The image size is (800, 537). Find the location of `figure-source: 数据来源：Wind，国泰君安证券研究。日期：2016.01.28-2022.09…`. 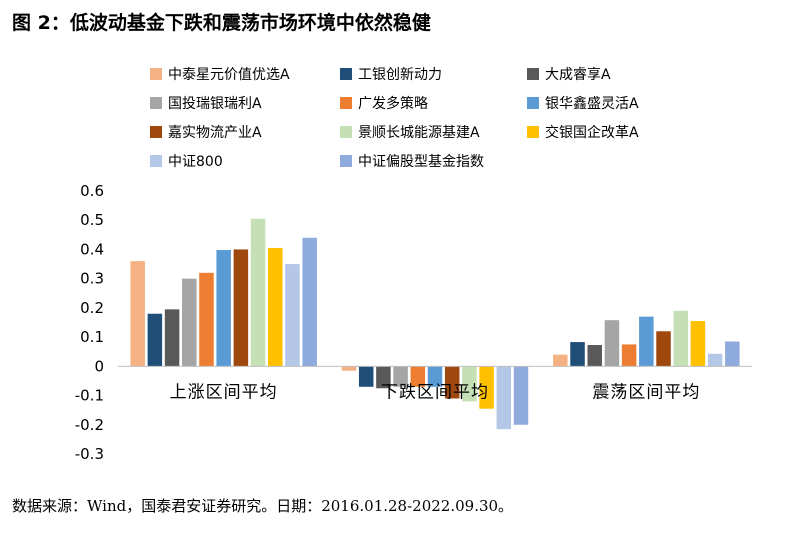

figure-source: 数据来源：Wind，国泰君安证券研究。日期：2016.01.28-2022.09… is located at coordinates (263, 506).